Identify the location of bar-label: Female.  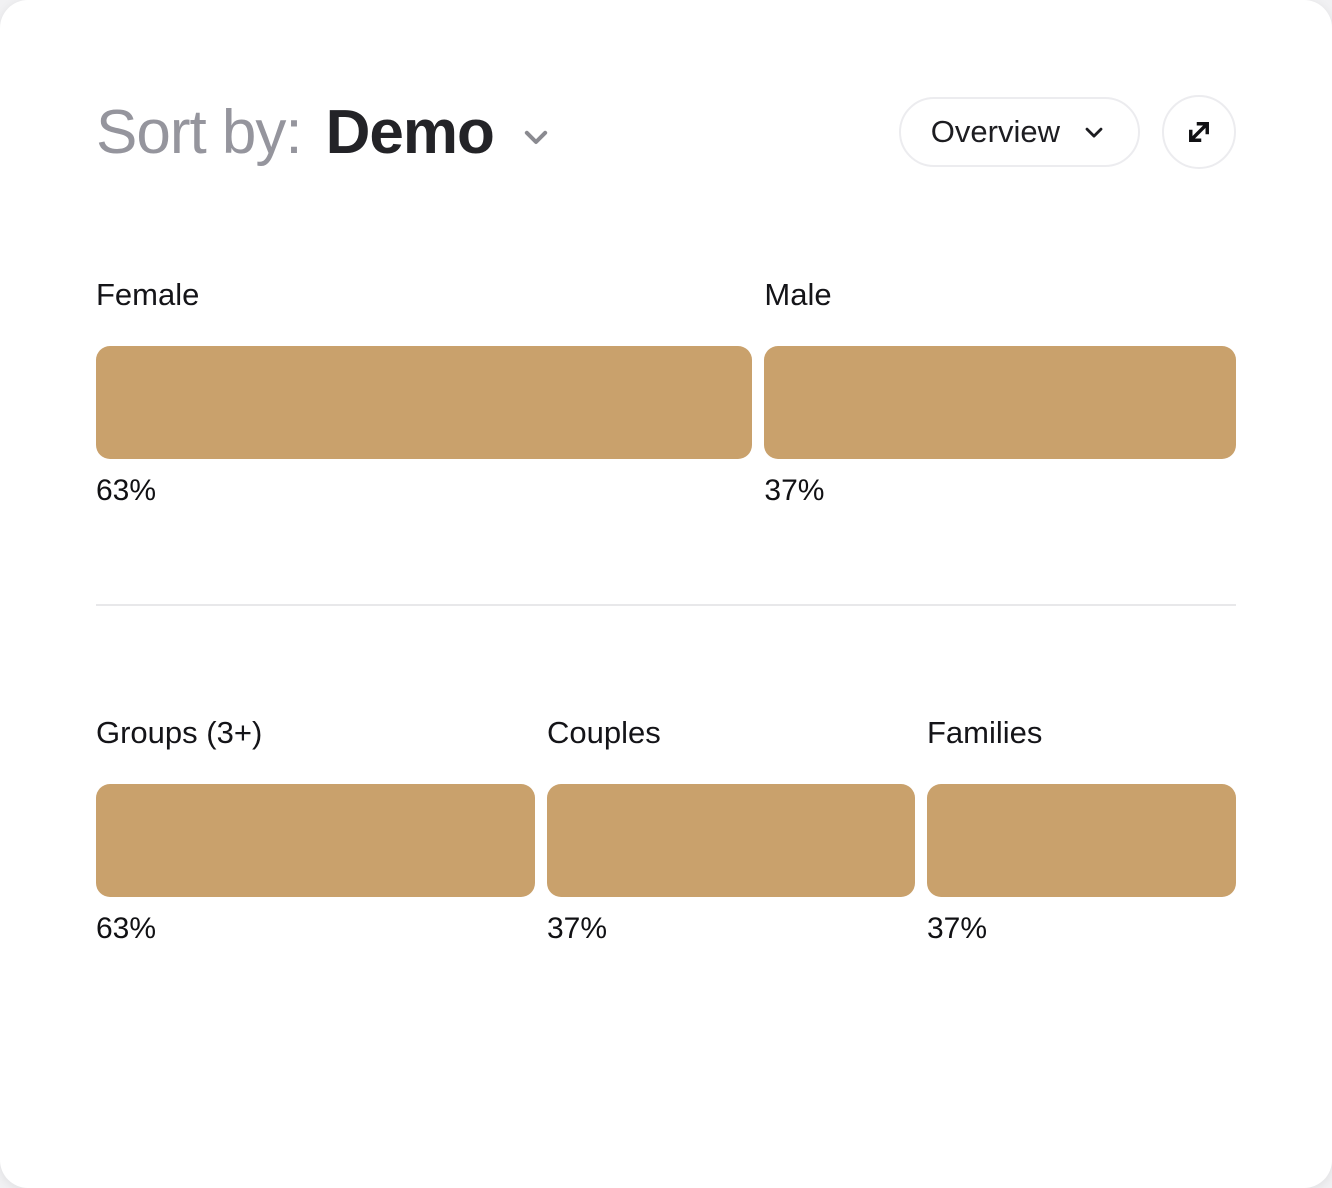
(148, 294).